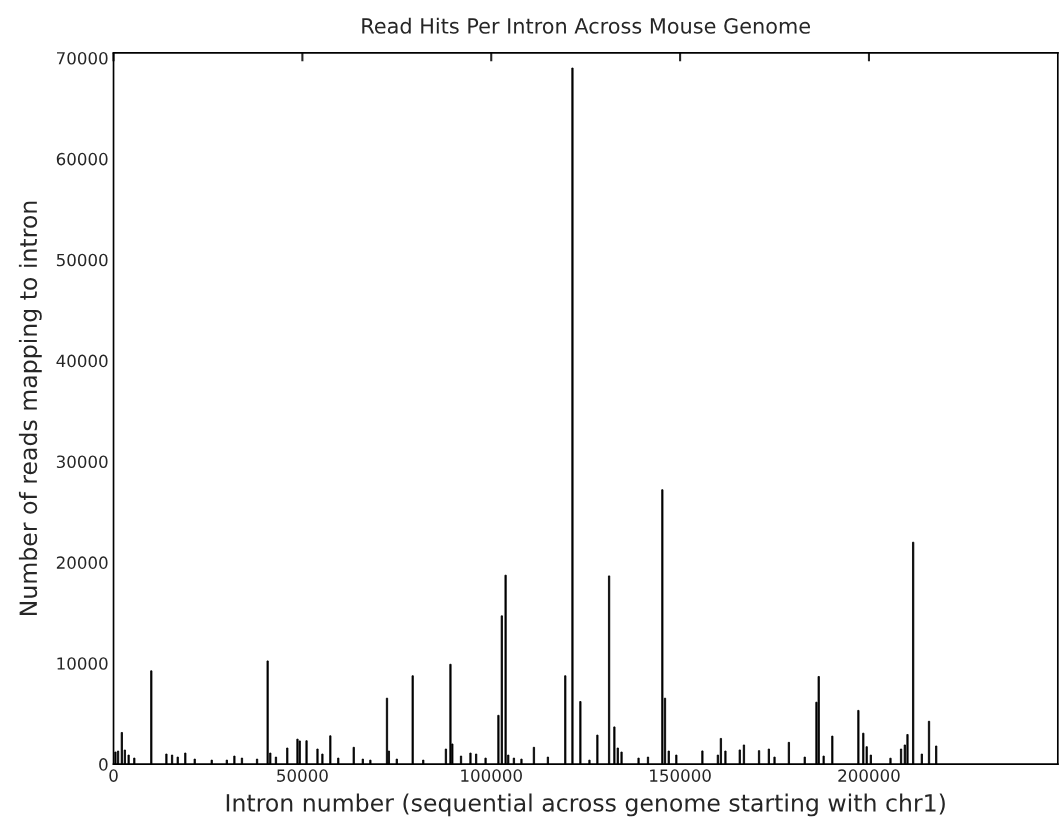 Image resolution: width=1061 pixels, height=827 pixels. I want to click on y-tick-label: 70000, so click(82, 58).